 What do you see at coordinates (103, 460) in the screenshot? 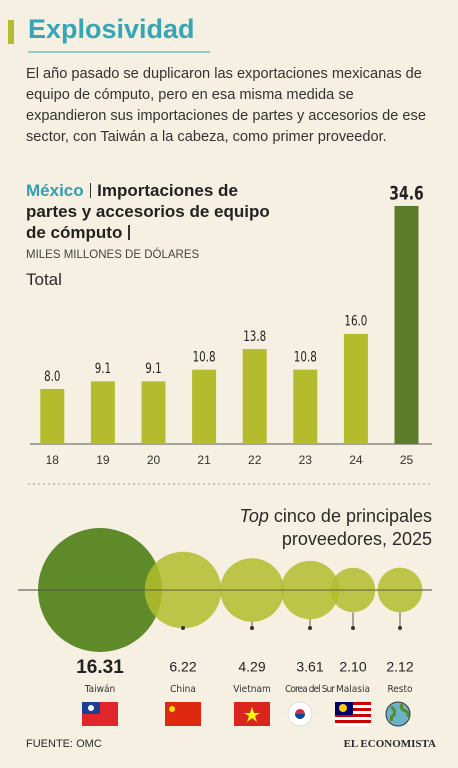
I see `x-tick-label: 19` at bounding box center [103, 460].